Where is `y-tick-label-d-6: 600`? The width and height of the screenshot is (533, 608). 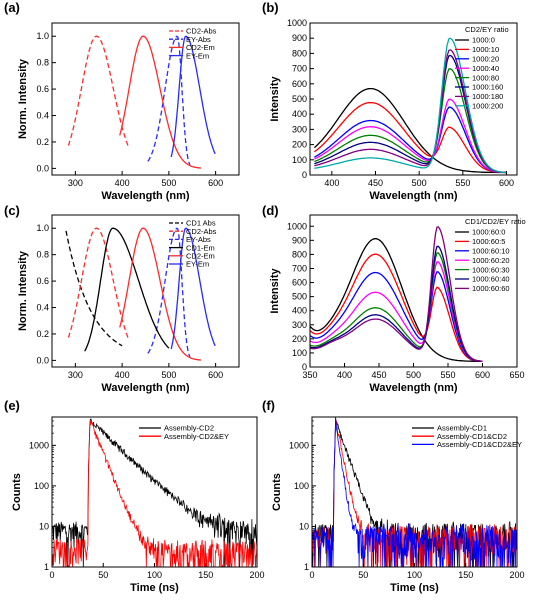 y-tick-label-d-6: 600 is located at coordinates (299, 283).